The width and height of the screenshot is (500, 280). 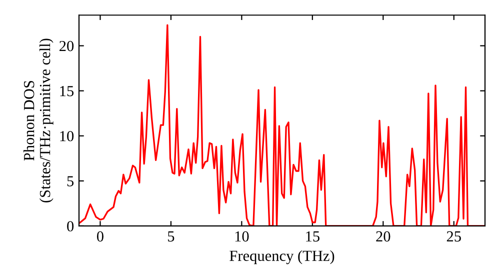 What do you see at coordinates (171, 236) in the screenshot?
I see `x-tick-label: 5` at bounding box center [171, 236].